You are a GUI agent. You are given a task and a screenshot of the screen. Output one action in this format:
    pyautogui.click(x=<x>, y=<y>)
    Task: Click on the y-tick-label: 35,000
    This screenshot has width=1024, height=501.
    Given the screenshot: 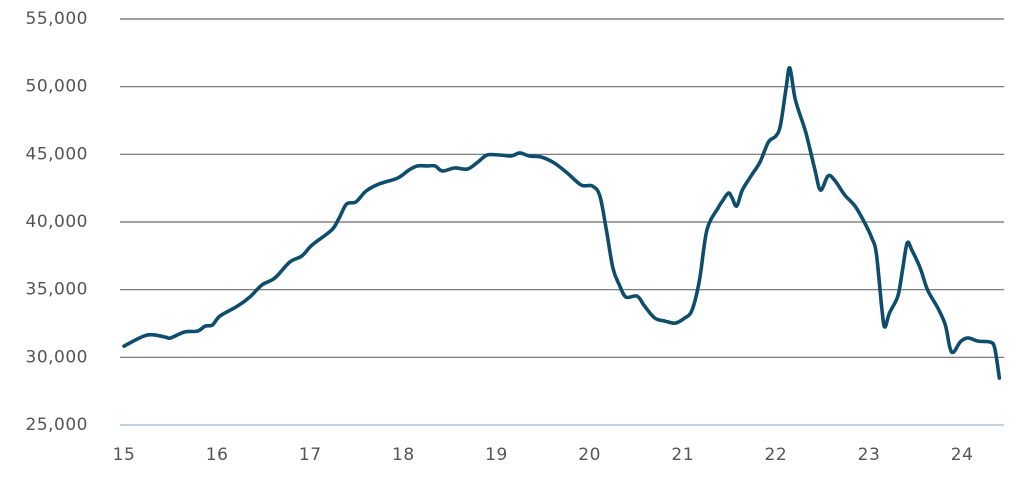 What is the action you would take?
    pyautogui.click(x=57, y=290)
    